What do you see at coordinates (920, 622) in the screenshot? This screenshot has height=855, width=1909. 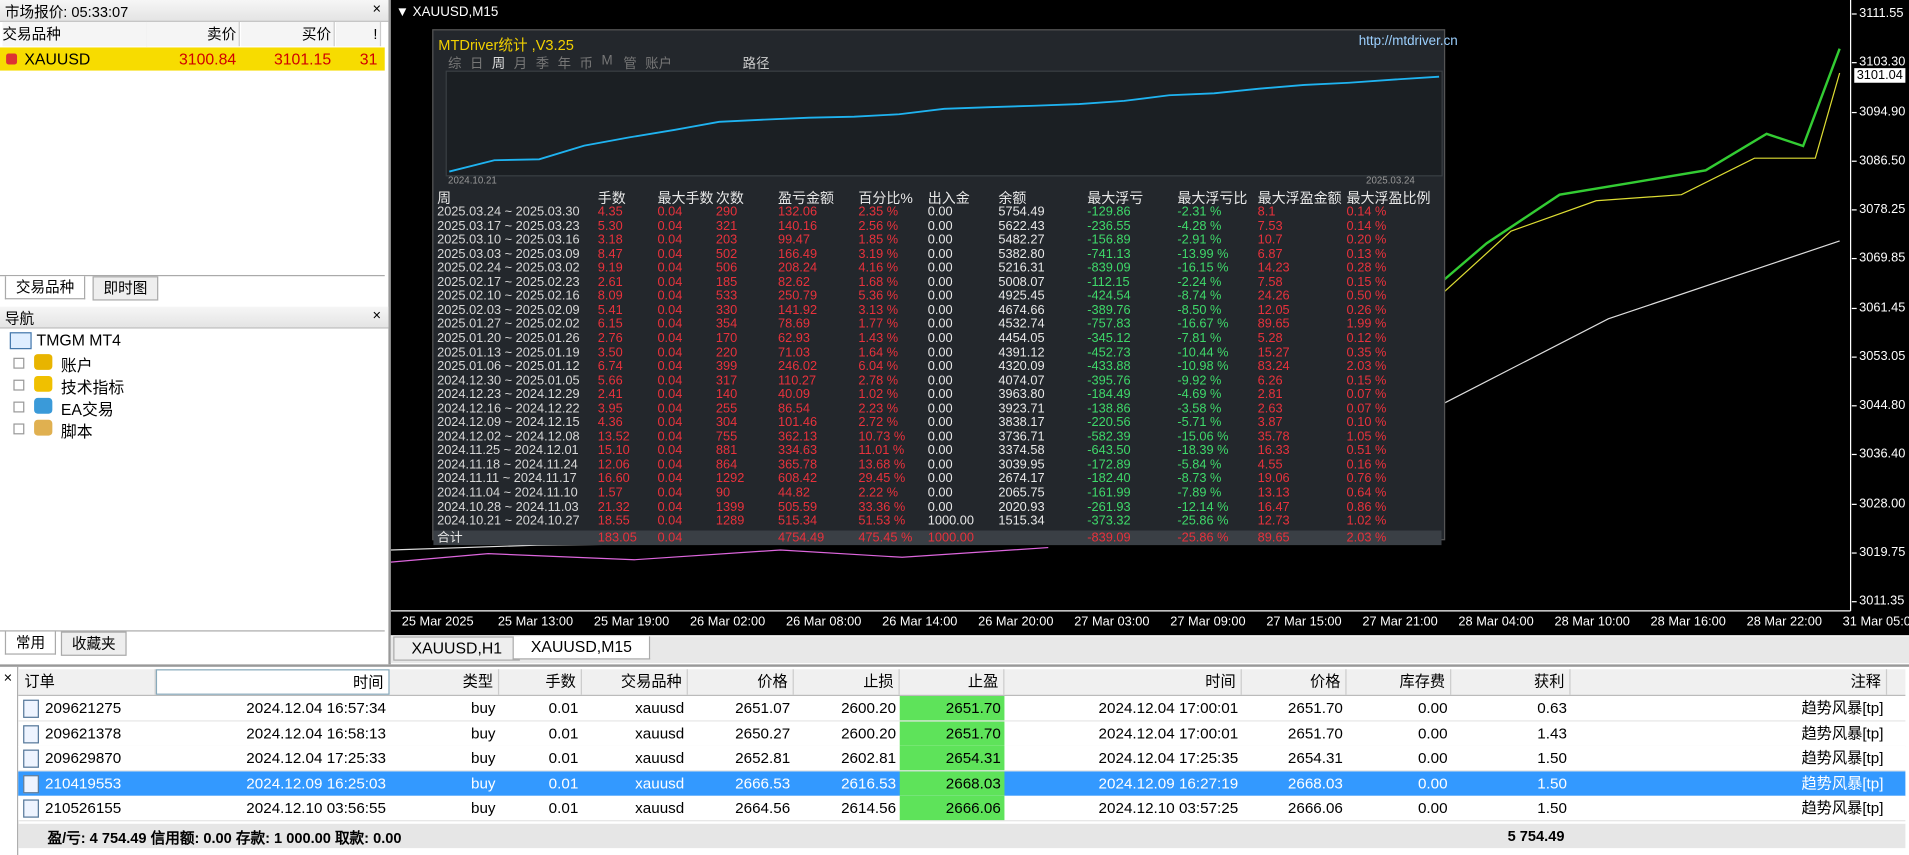 I see `time-label: 26 Mar 14:00` at bounding box center [920, 622].